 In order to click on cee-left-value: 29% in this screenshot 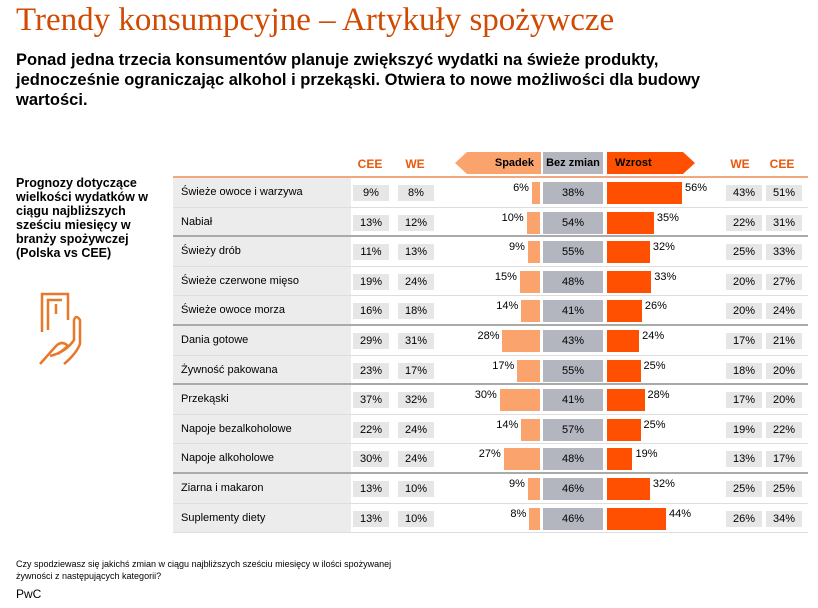, I will do `click(371, 341)`.